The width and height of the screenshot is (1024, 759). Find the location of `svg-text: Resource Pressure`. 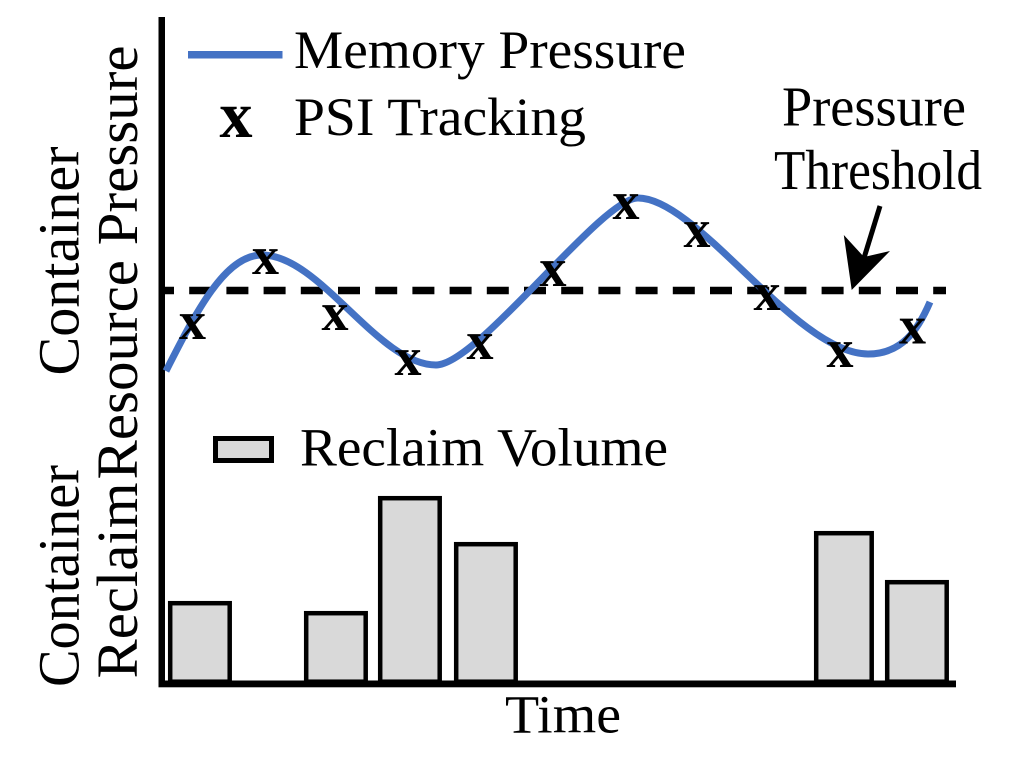

svg-text: Resource Pressure is located at coordinates (117, 263).